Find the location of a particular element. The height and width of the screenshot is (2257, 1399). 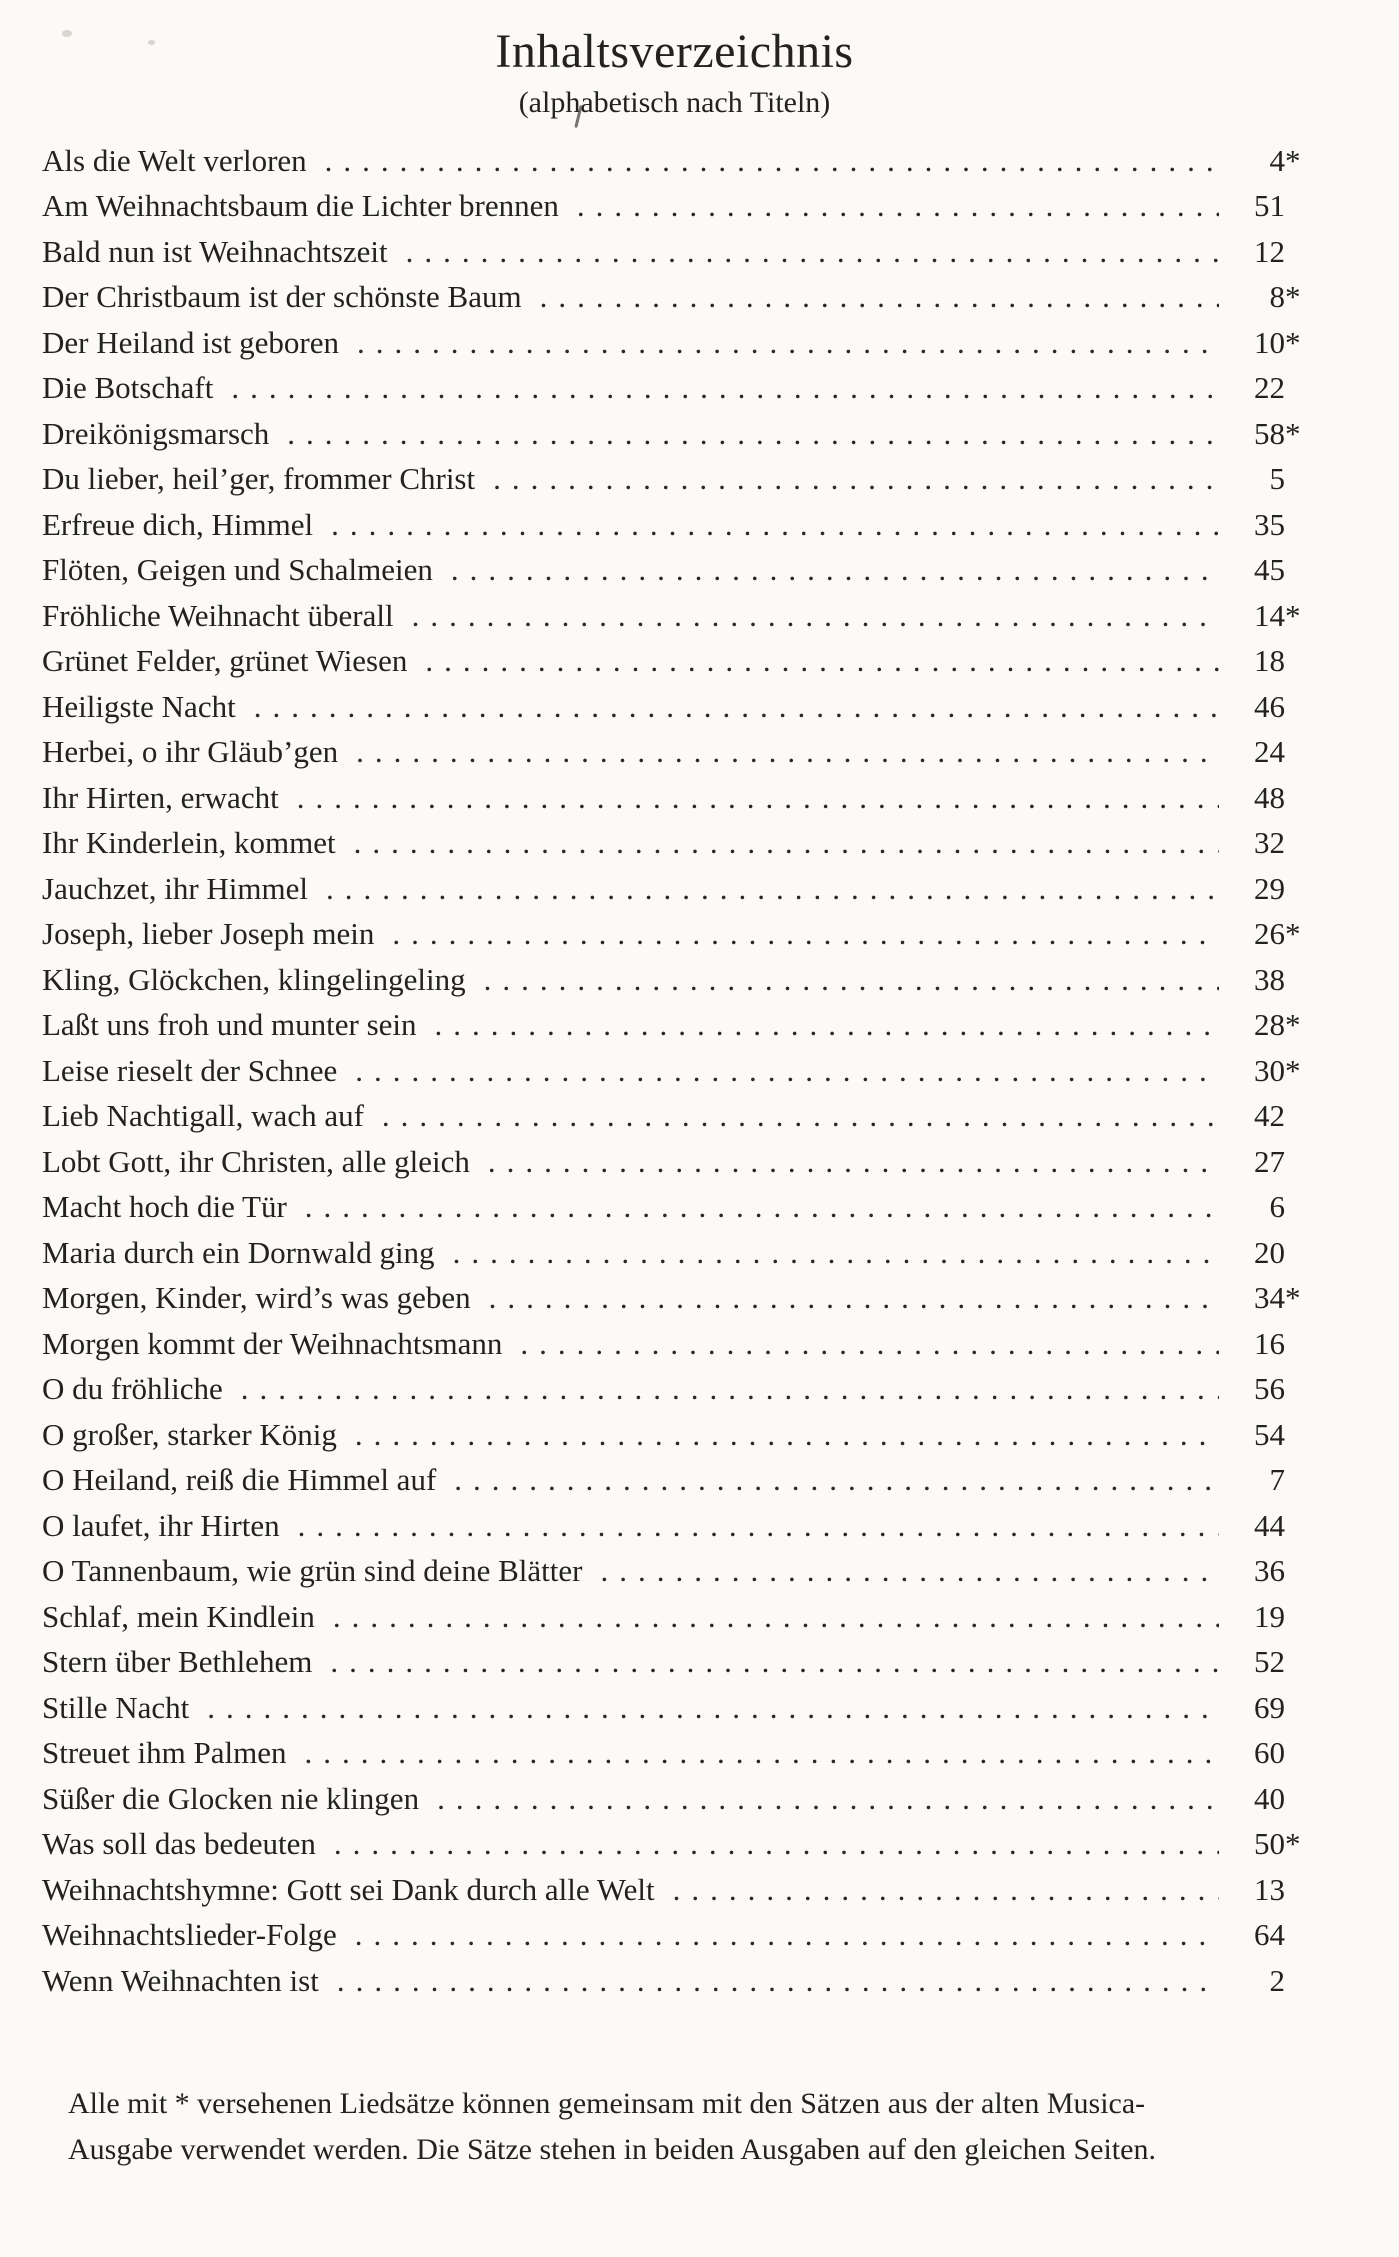

page-number: 4 is located at coordinates (1277, 160).